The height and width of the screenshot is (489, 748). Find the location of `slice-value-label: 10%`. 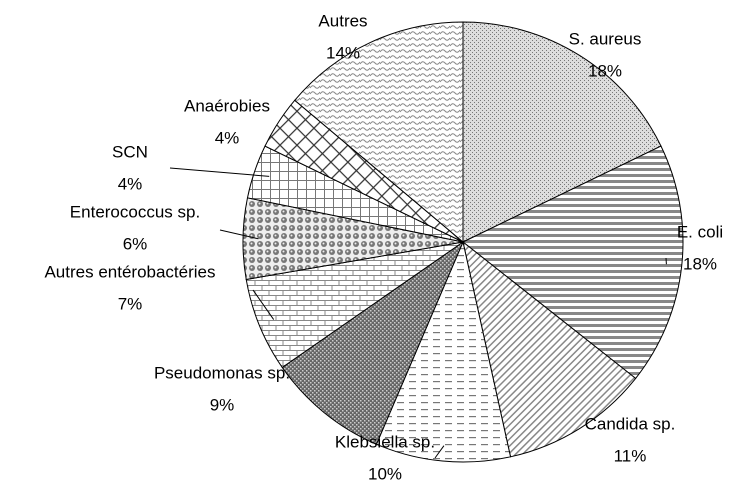

slice-value-label: 10% is located at coordinates (385, 473).